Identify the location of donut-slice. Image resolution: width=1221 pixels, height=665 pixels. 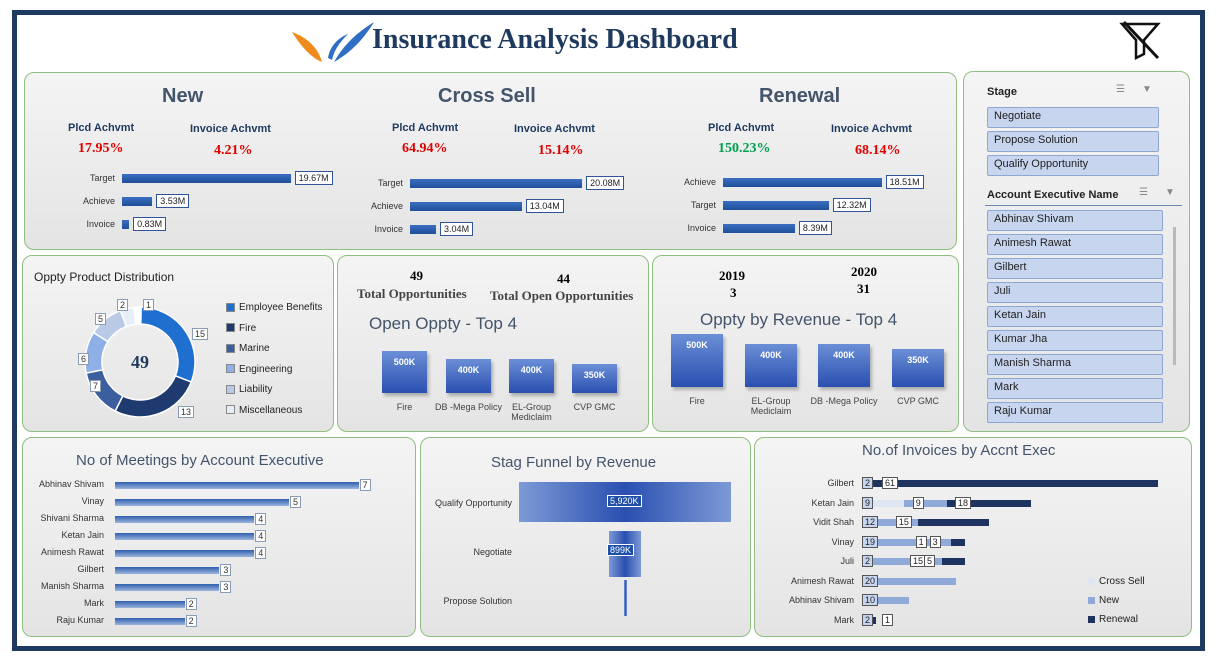
(137, 316).